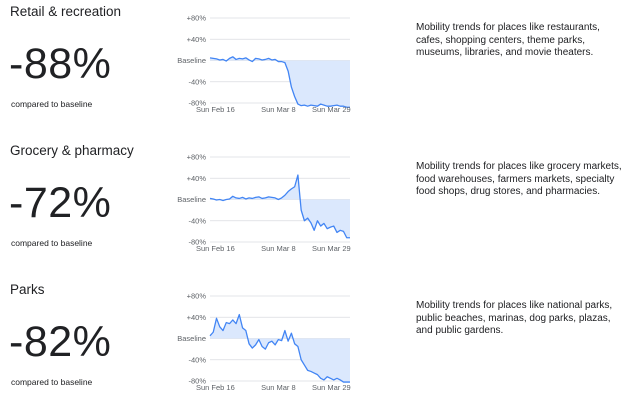 Image resolution: width=632 pixels, height=415 pixels. I want to click on section-title: Retail & recreation, so click(66, 11).